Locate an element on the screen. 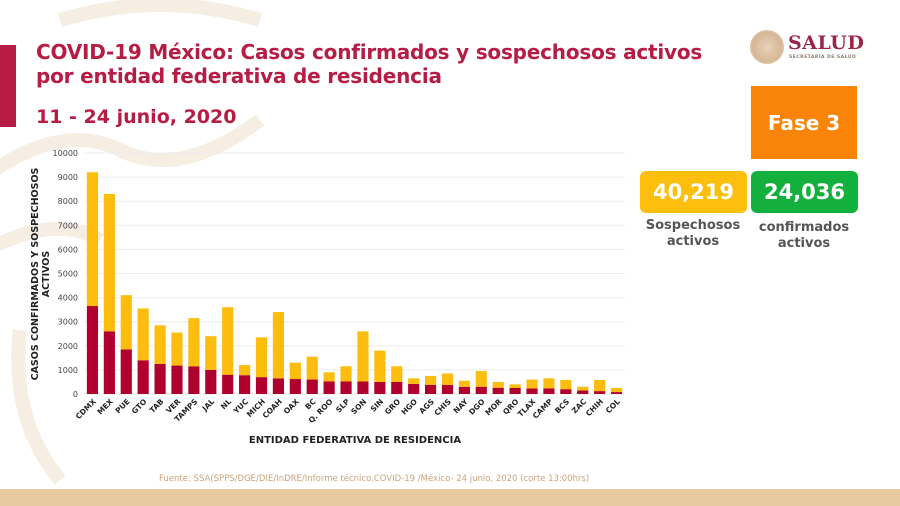 The image size is (900, 506). bar-confirmed-jal is located at coordinates (211, 381).